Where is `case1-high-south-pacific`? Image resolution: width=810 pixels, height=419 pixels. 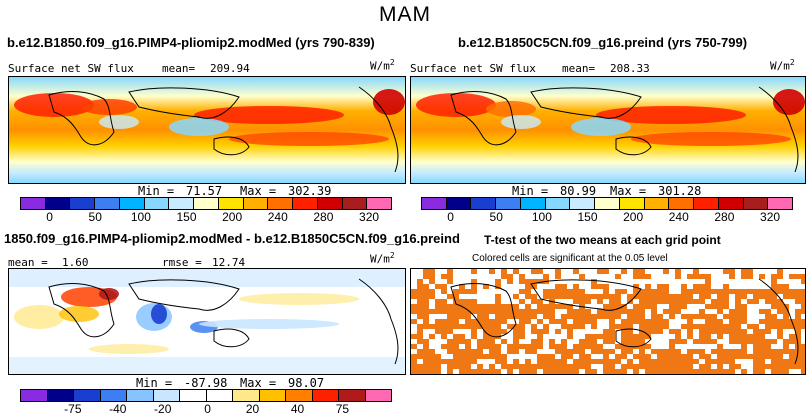 case1-high-south-pacific is located at coordinates (309, 139).